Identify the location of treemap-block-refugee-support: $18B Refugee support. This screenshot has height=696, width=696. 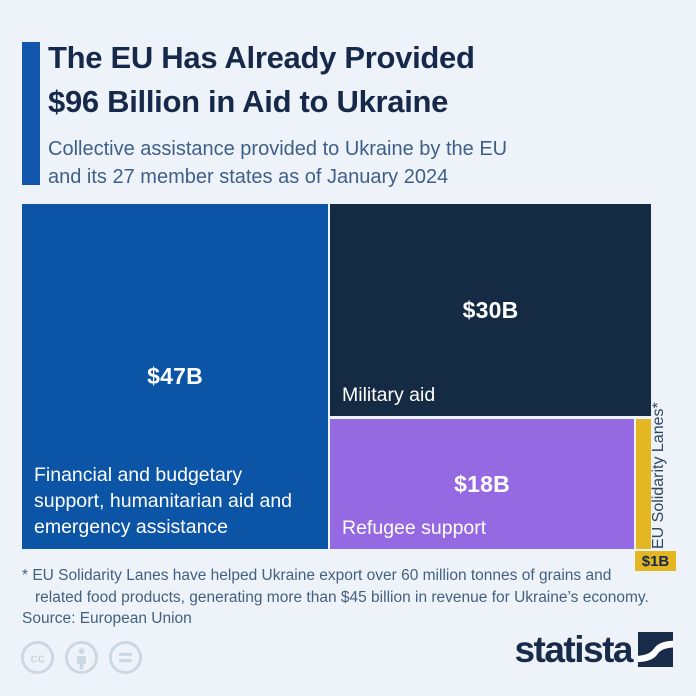
(482, 484).